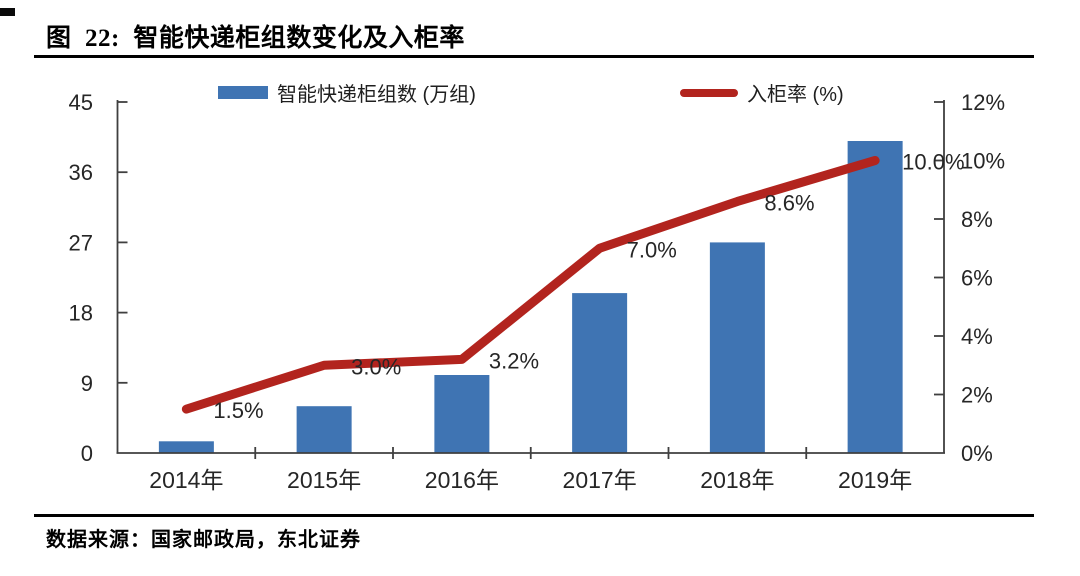 This screenshot has width=1080, height=576. Describe the element at coordinates (933, 162) in the screenshot. I see `rate-point-label: 10.0%` at that location.